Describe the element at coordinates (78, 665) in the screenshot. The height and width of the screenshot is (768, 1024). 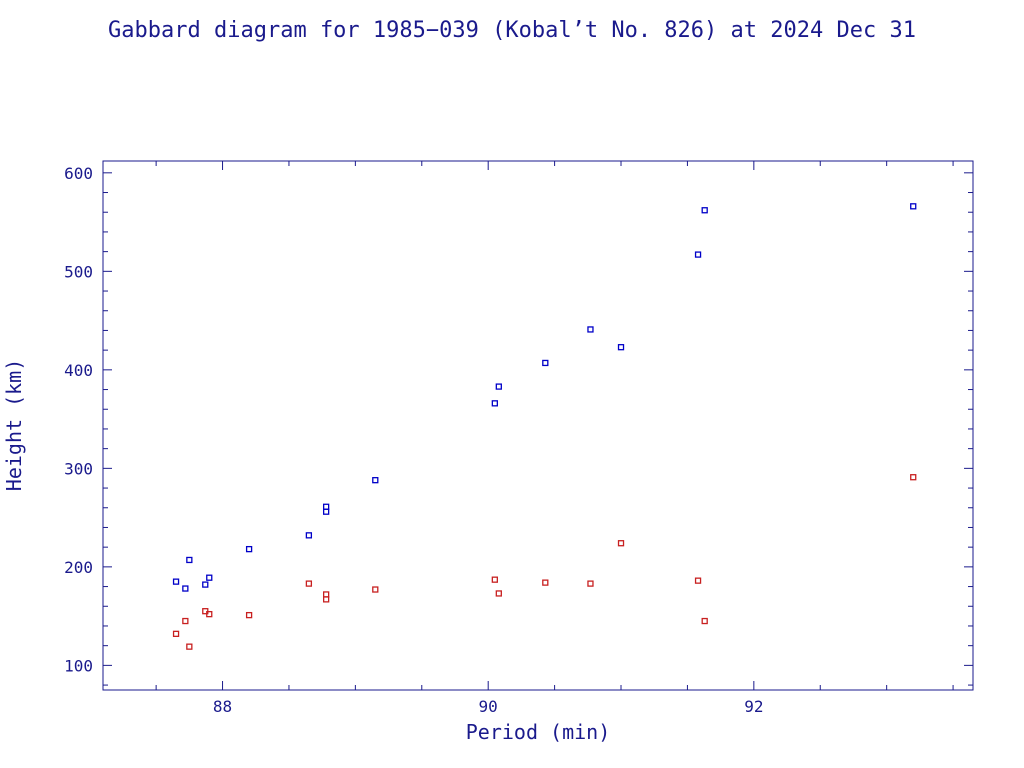
I see `y-tick-label: 100` at that location.